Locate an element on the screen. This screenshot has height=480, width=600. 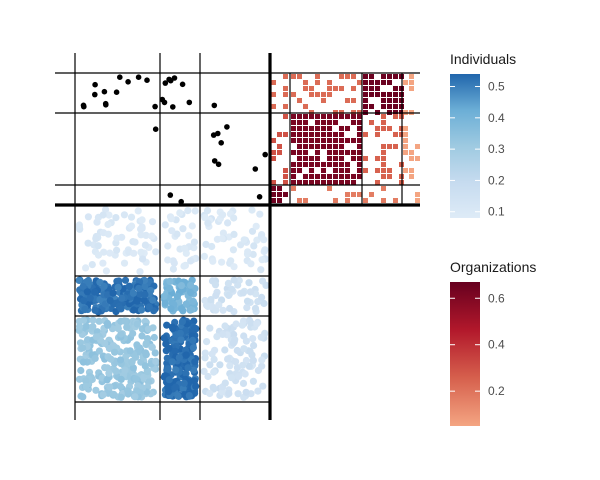
individuals-legend: Individuals 0.1 0.2 0.3 0.4 0.5 is located at coordinates (483, 135).